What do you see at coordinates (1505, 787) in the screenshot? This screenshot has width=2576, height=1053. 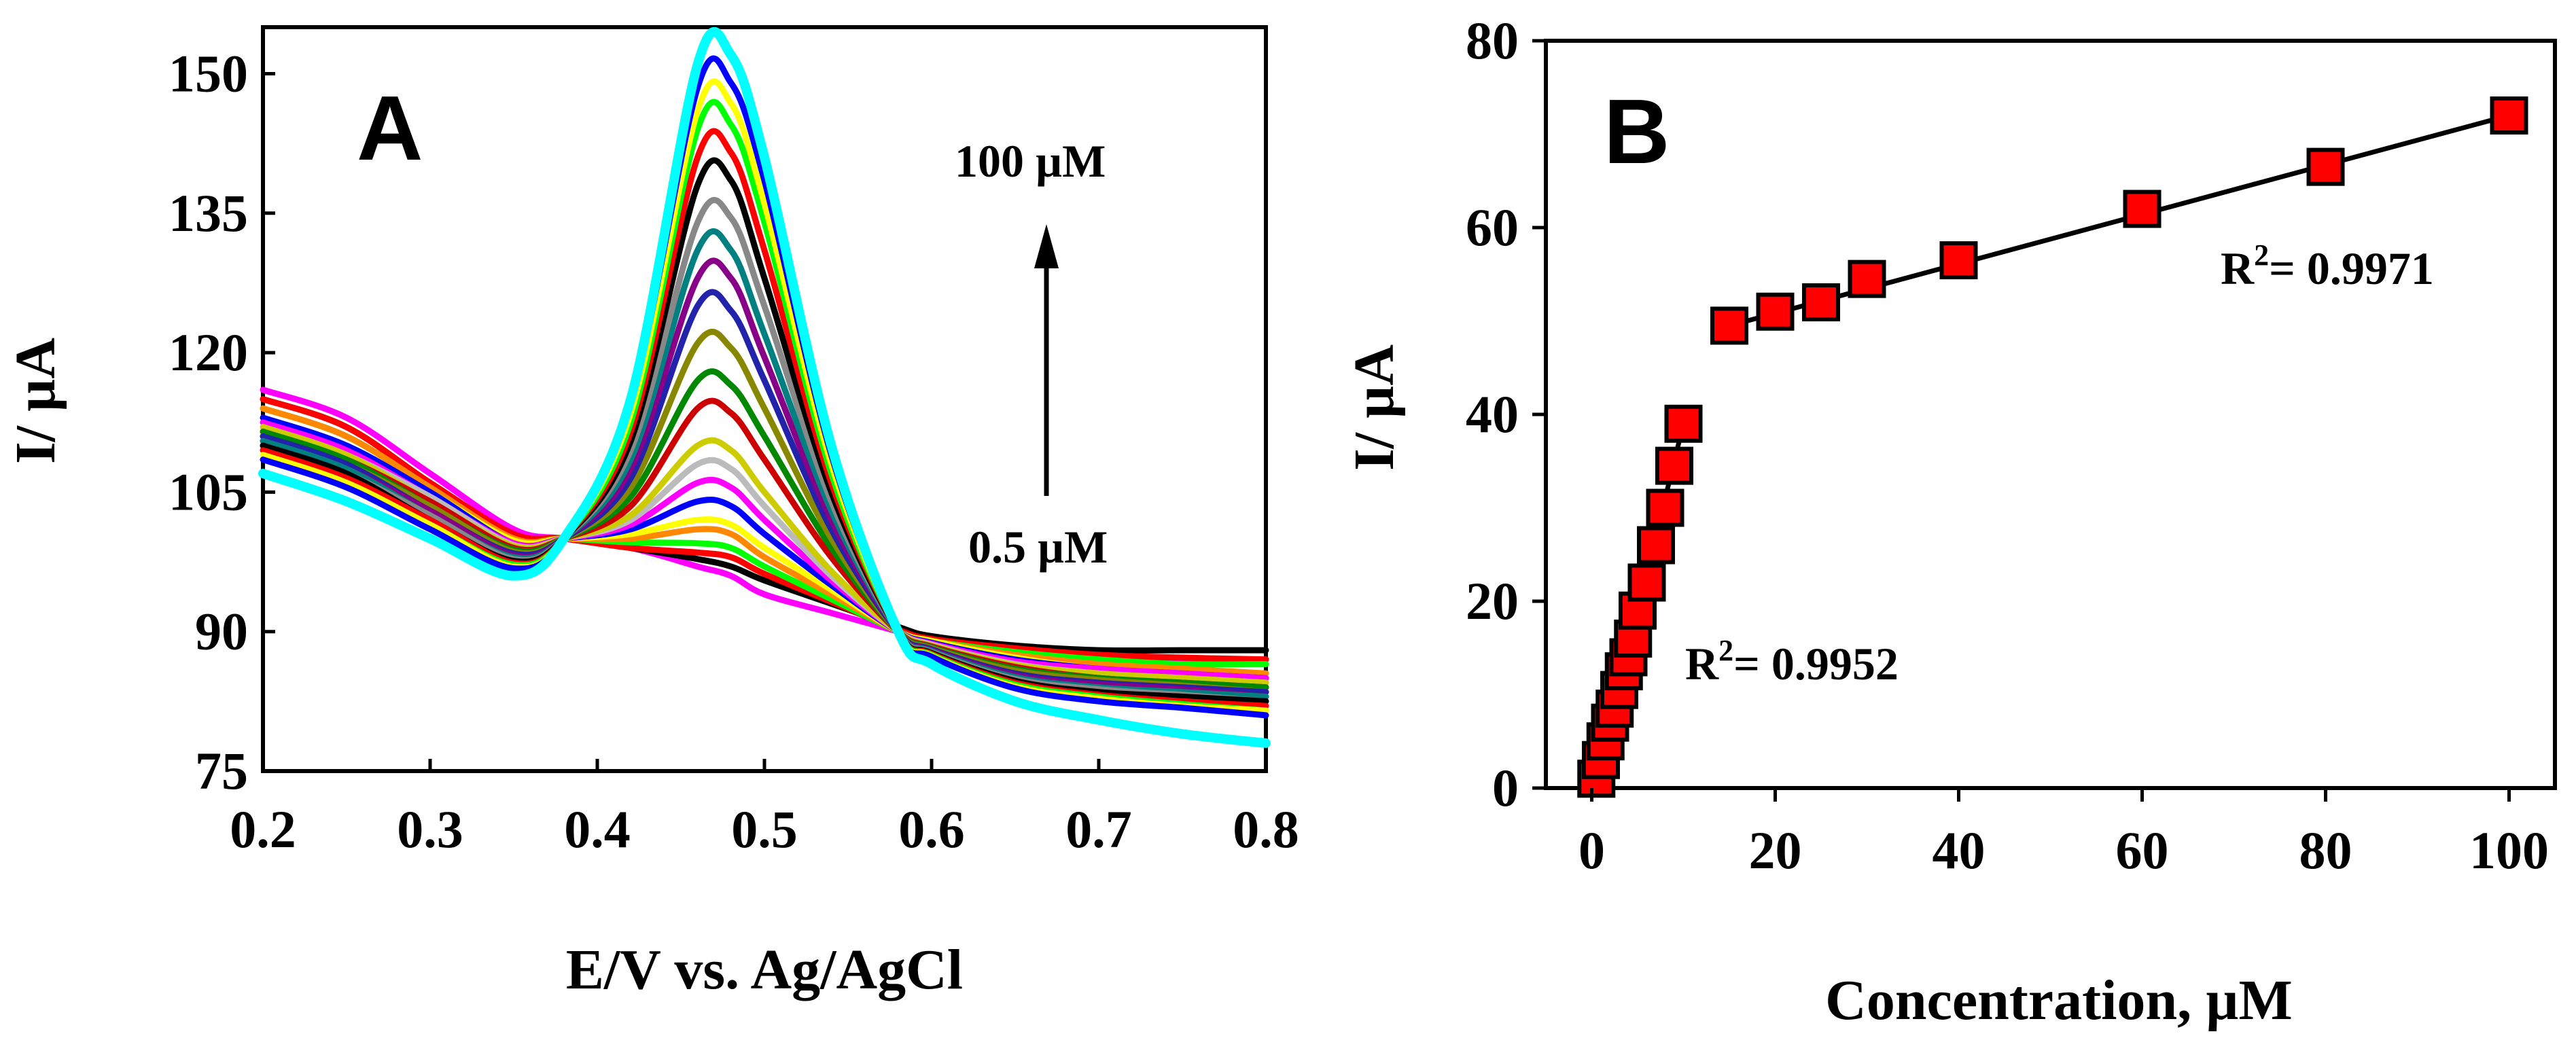 I see `panel-b-y-tick-label: 0` at bounding box center [1505, 787].